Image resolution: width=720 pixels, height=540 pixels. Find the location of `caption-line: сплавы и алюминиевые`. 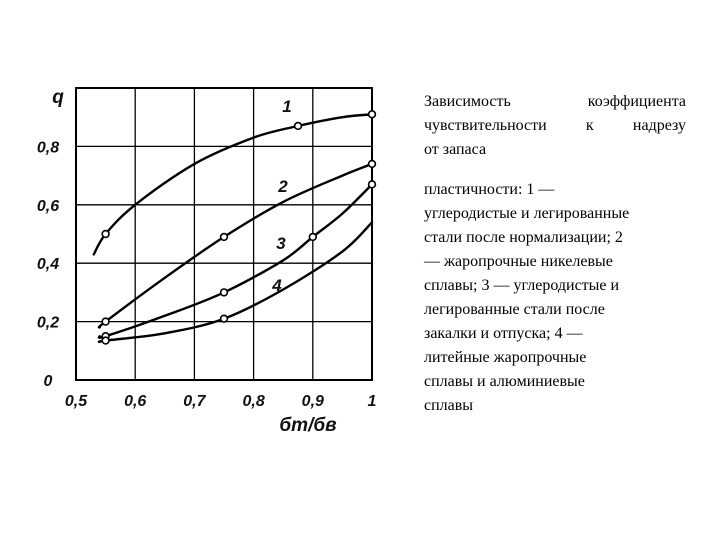

caption-line: сплавы и алюминиевые is located at coordinates (504, 381).